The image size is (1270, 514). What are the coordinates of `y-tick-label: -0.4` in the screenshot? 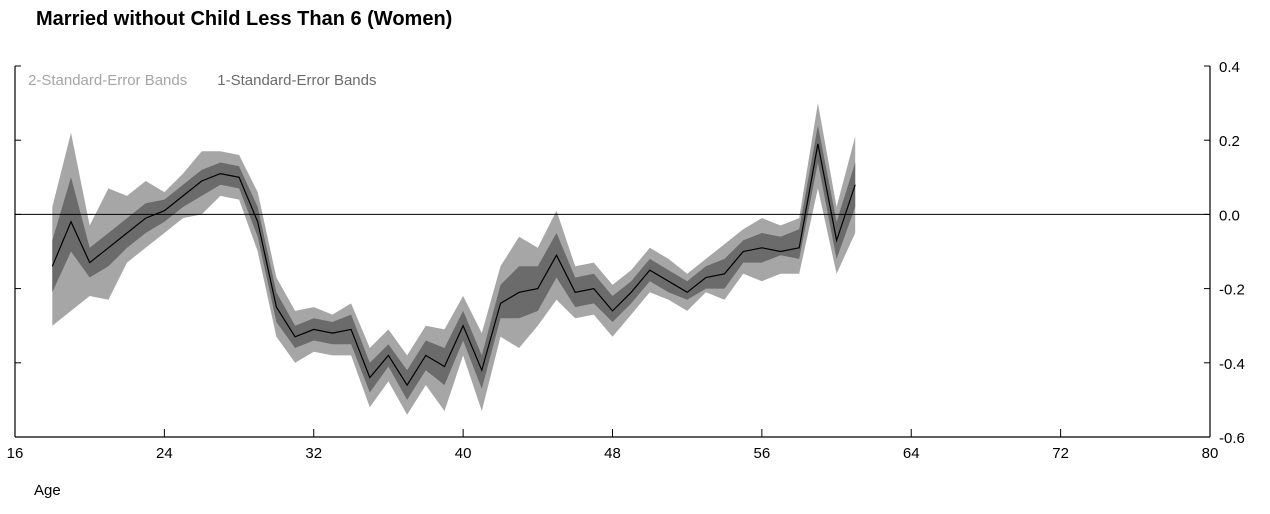 It's located at (1232, 364).